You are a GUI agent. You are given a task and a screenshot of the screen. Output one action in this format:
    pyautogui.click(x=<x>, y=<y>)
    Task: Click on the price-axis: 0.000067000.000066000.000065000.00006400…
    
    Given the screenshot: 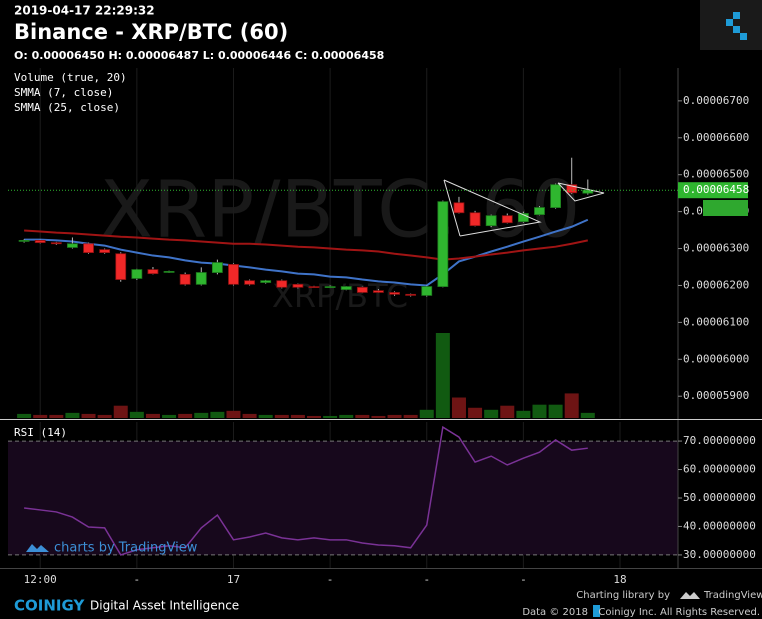 What is the action you would take?
    pyautogui.click(x=717, y=327)
    